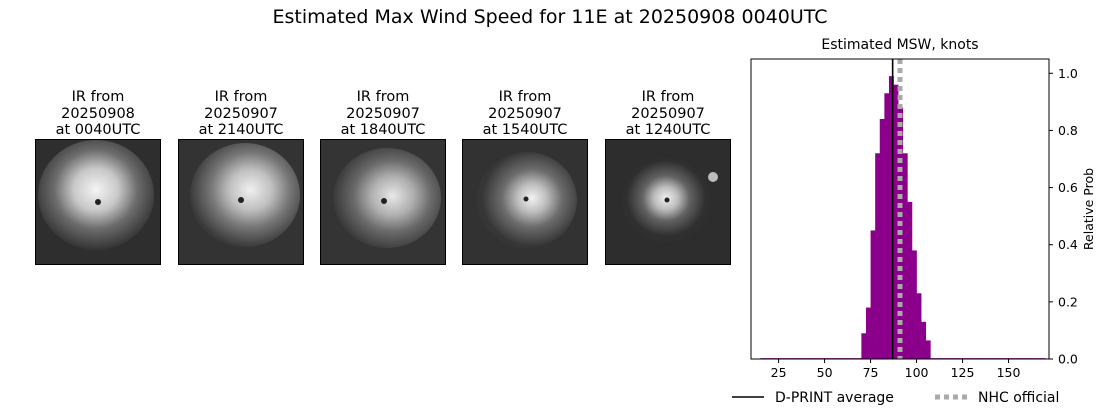 This screenshot has width=1100, height=409. I want to click on x-tick-label-3: 100, so click(917, 372).